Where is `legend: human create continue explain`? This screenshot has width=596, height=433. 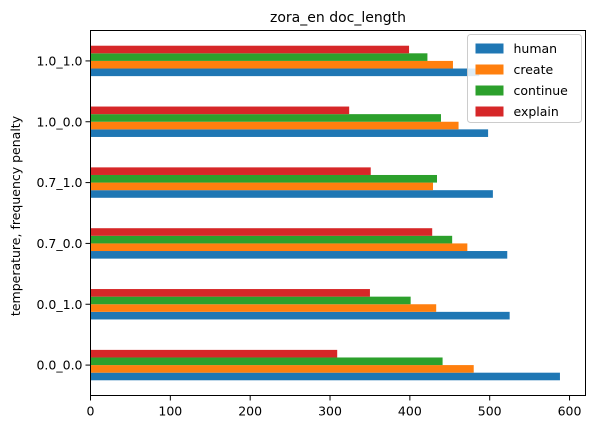 legend: human create continue explain is located at coordinates (524, 78).